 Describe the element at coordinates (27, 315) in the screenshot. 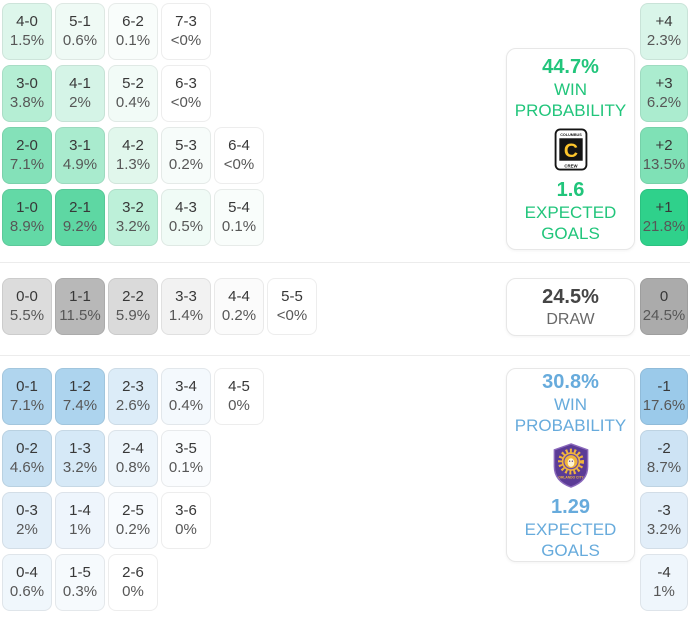

I see `cell-probability: 5.5%` at that location.